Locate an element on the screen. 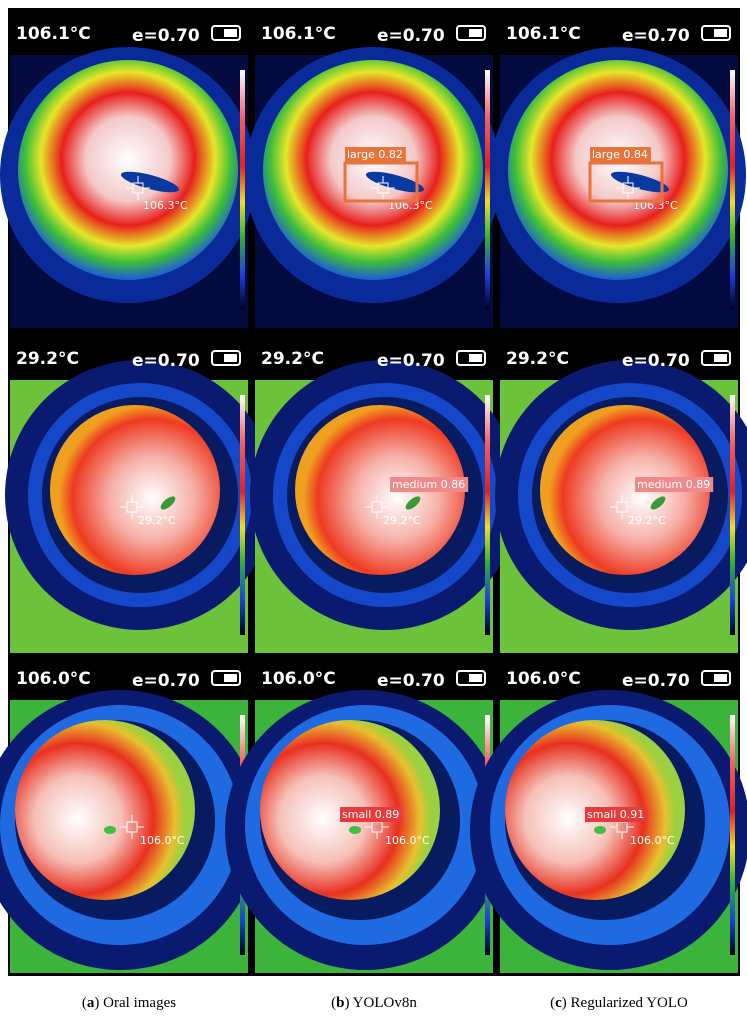  thermal-panel: 106.0°C e=0.70 106.0°C is located at coordinates (130, 821).